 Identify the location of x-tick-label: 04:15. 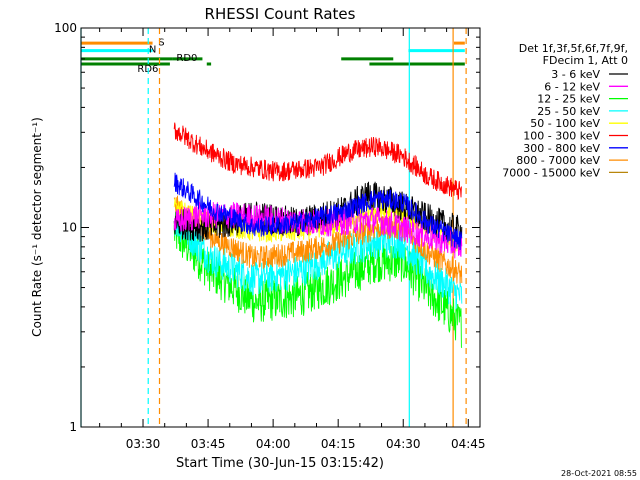
(338, 444).